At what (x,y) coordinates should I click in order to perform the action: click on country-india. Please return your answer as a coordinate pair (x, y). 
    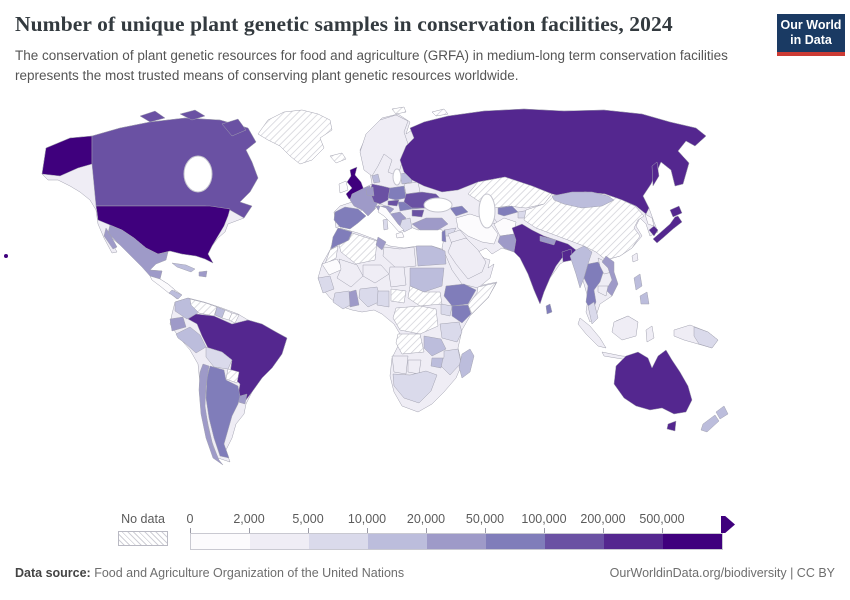
    Looking at the image, I should click on (544, 264).